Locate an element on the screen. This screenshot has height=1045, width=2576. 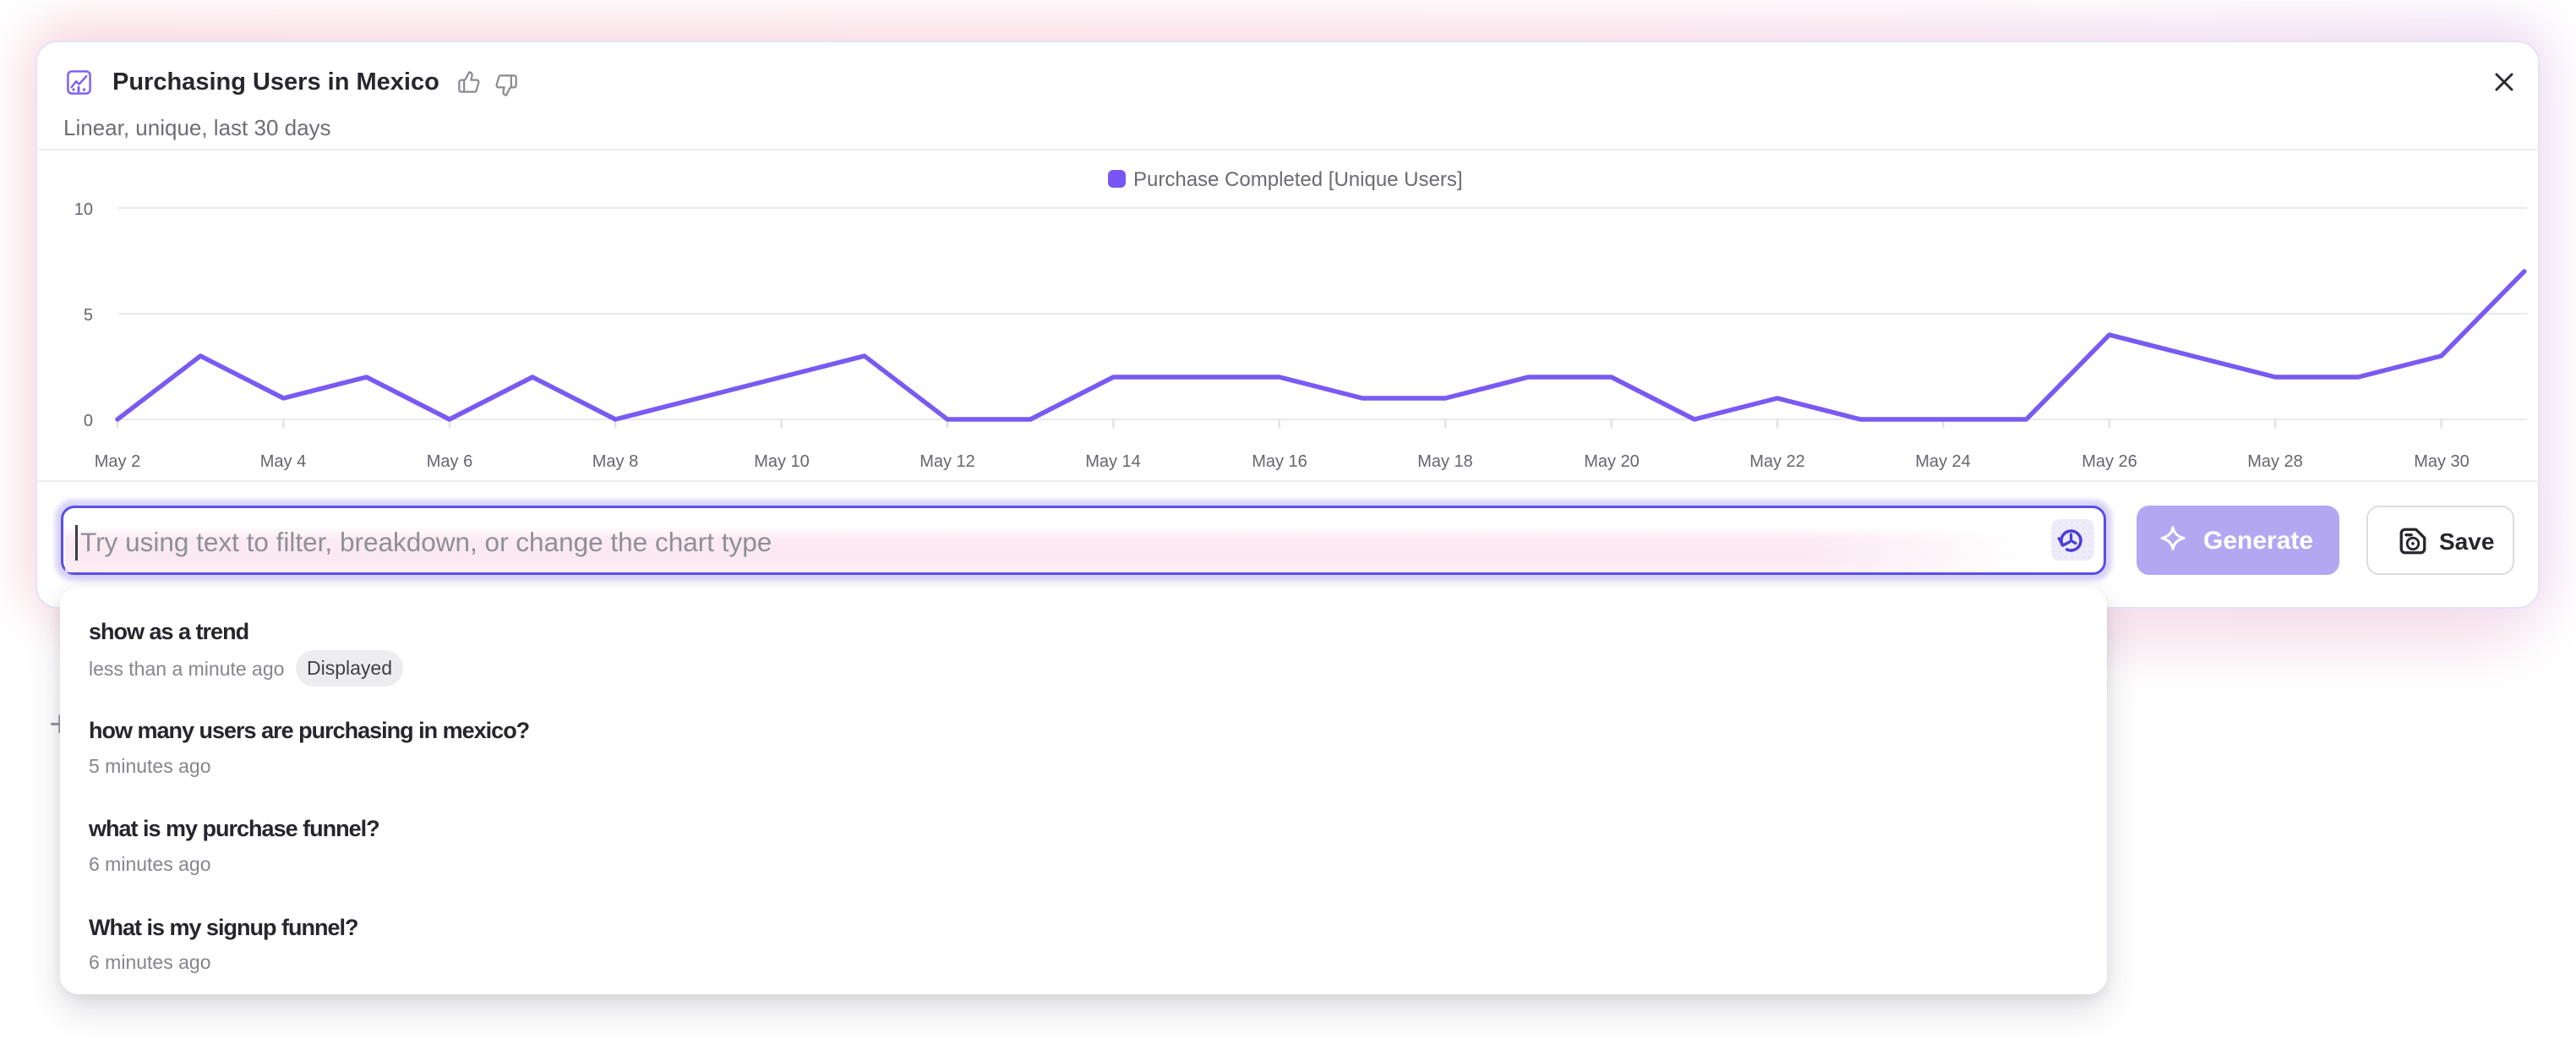
svg-text: May 18 is located at coordinates (1445, 462).